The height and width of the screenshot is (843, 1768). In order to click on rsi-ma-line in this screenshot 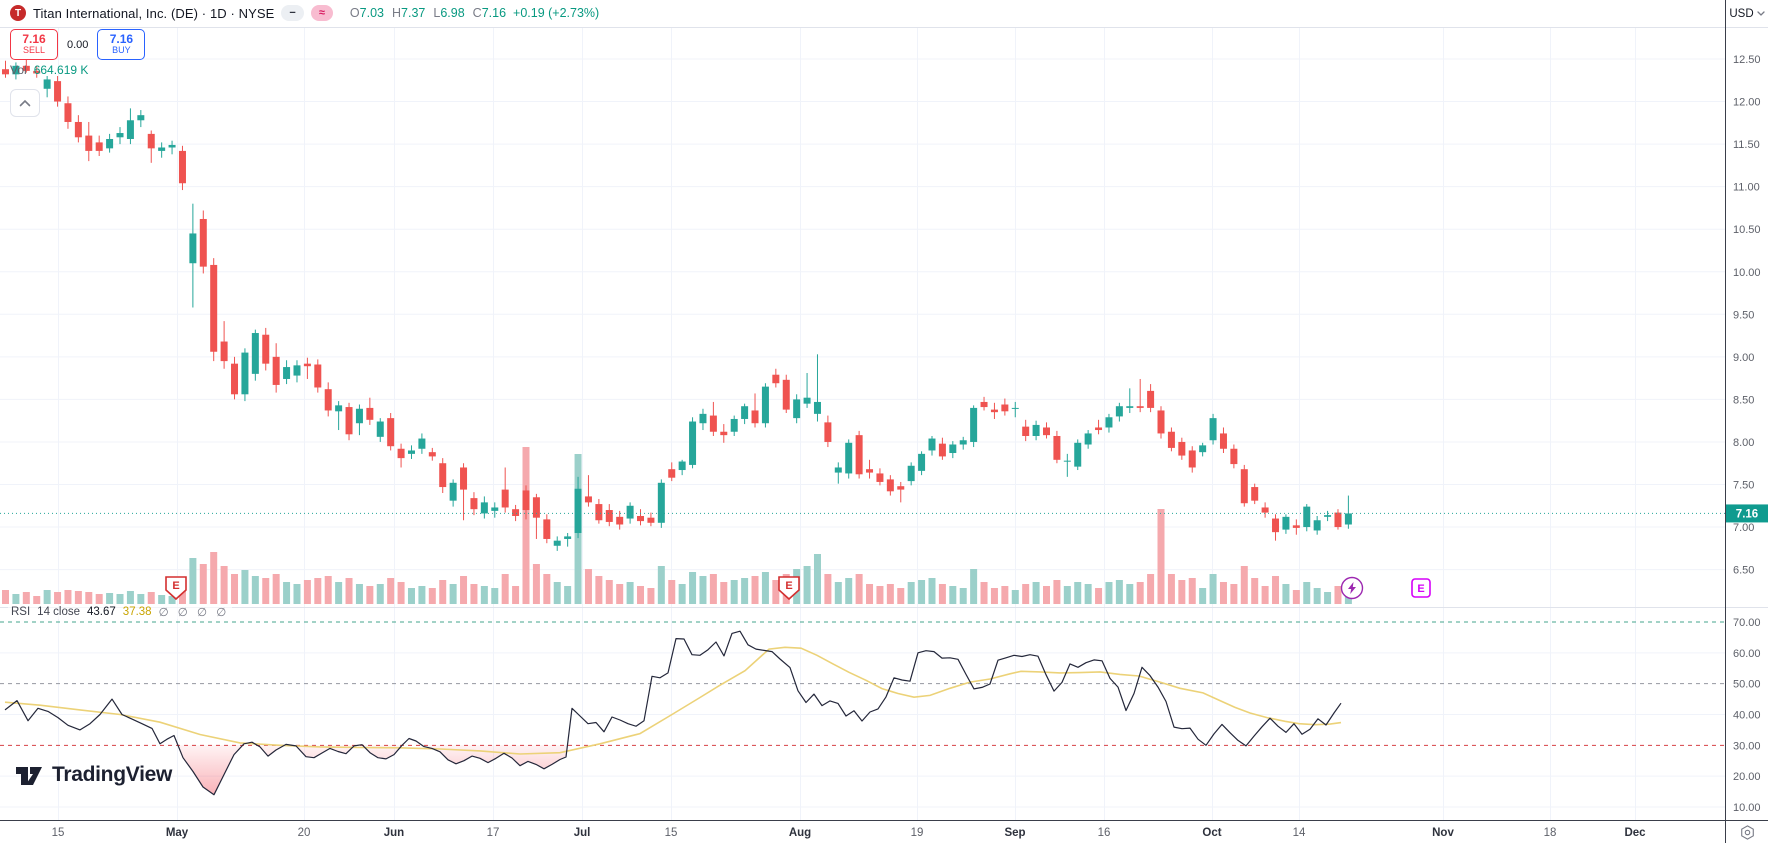, I will do `click(673, 700)`.